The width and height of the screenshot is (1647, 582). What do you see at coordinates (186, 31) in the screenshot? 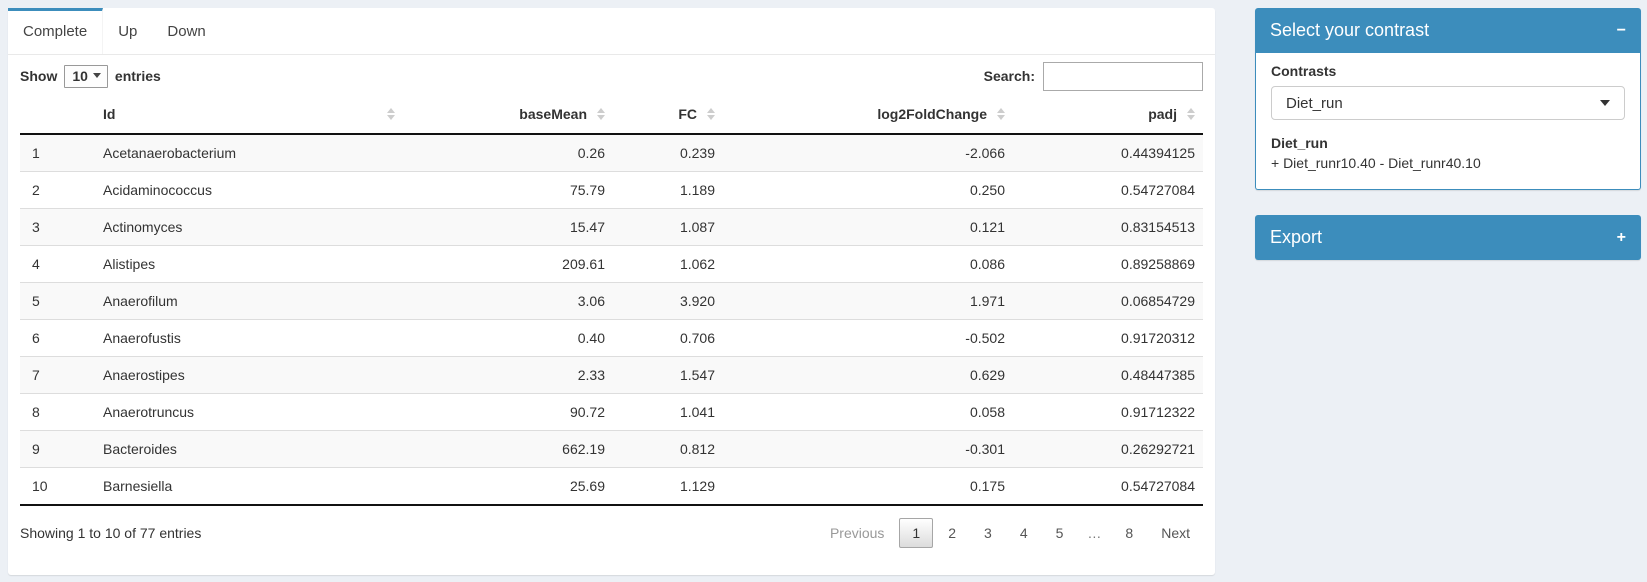
I see `tab-down: Down` at bounding box center [186, 31].